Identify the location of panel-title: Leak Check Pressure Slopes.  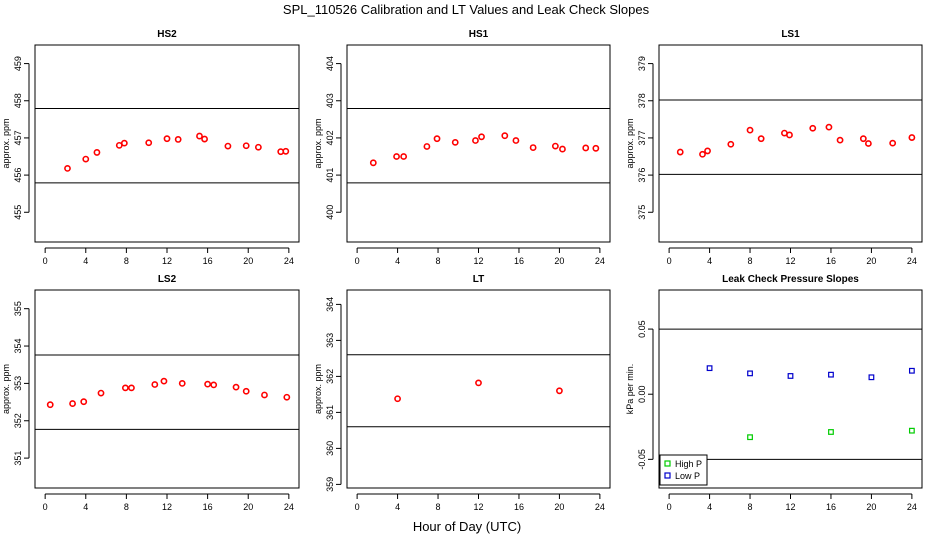
(790, 279).